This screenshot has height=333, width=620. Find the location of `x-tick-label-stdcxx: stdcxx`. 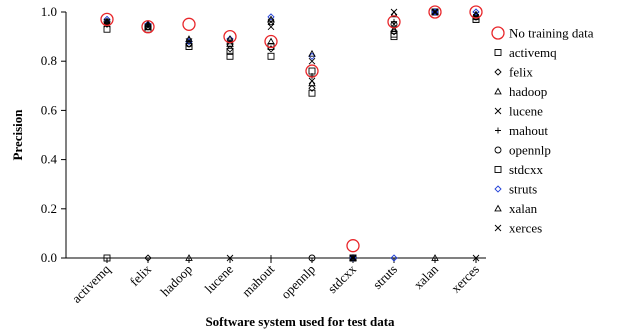

x-tick-label-stdcxx: stdcxx is located at coordinates (342, 278).